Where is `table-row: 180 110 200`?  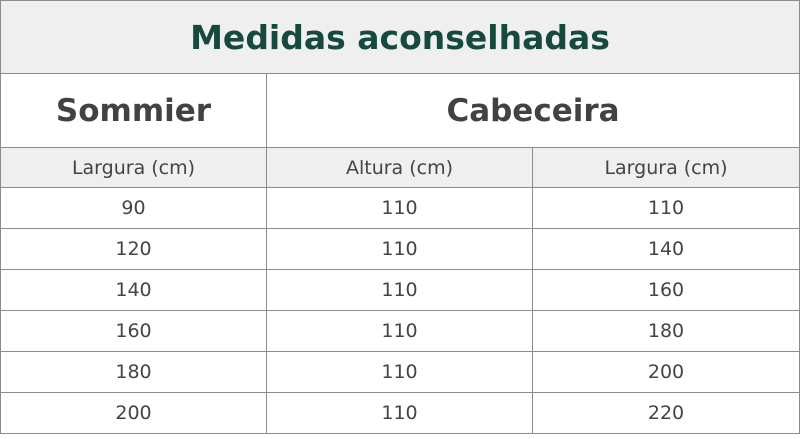
table-row: 180 110 200 is located at coordinates (400, 372).